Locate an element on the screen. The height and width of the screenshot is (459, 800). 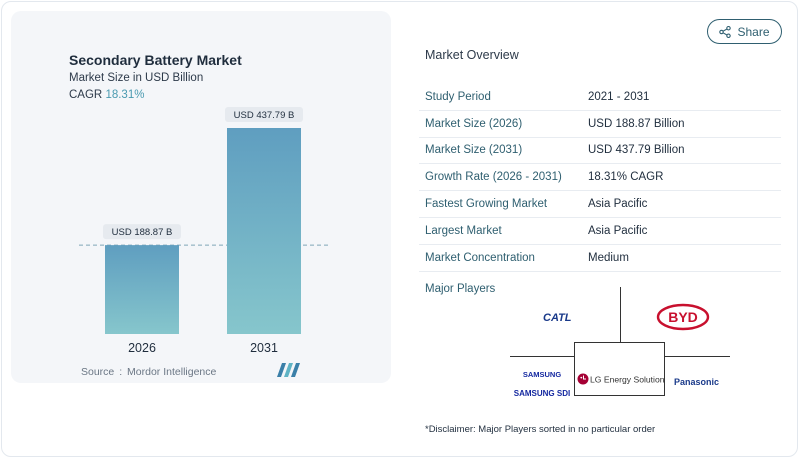
source-label: Source is located at coordinates (98, 372).